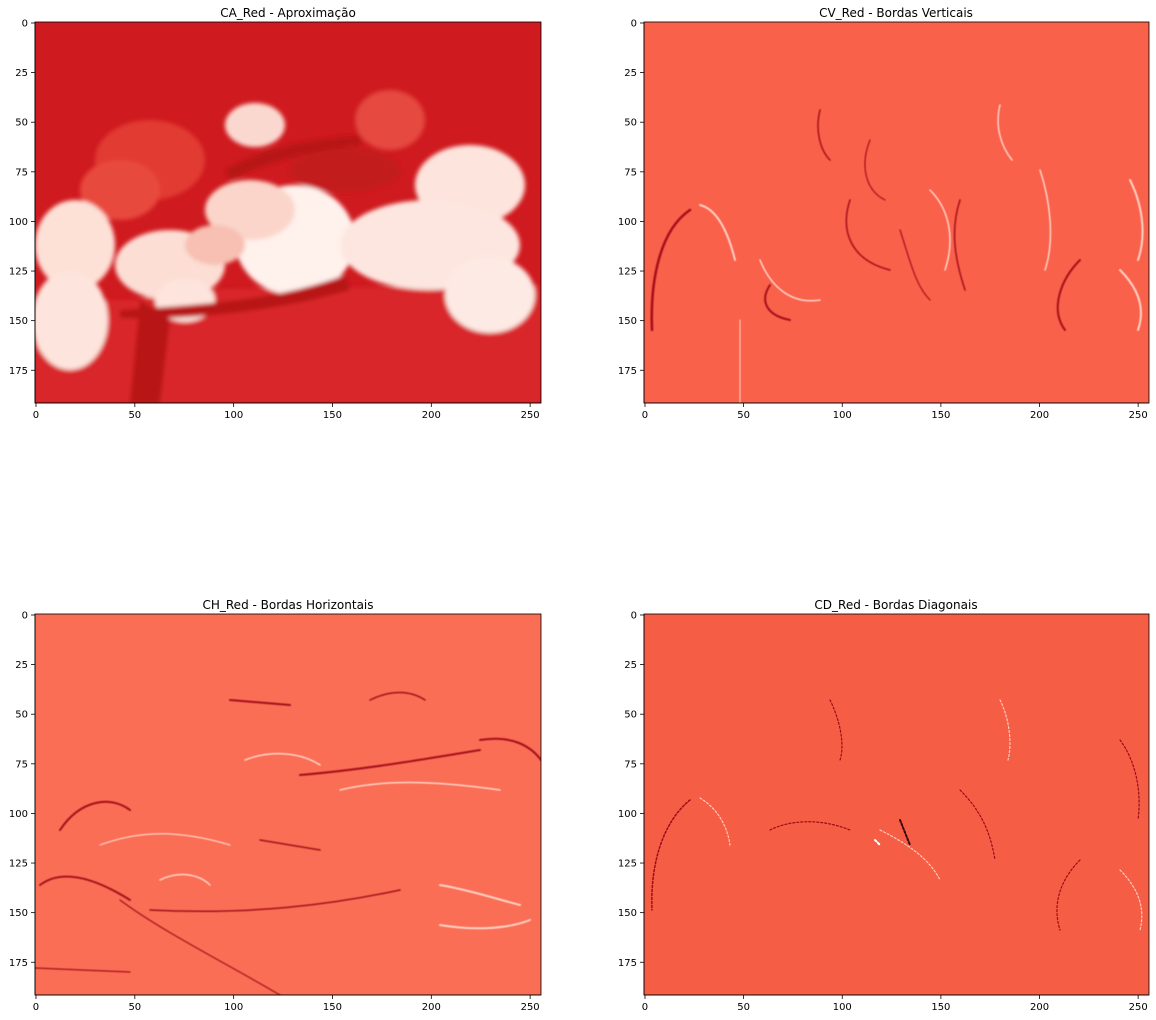 This screenshot has height=1020, width=1156. Describe the element at coordinates (287, 605) in the screenshot. I see `panel-title-ch: CH_Red - Bordas Horizontais` at that location.